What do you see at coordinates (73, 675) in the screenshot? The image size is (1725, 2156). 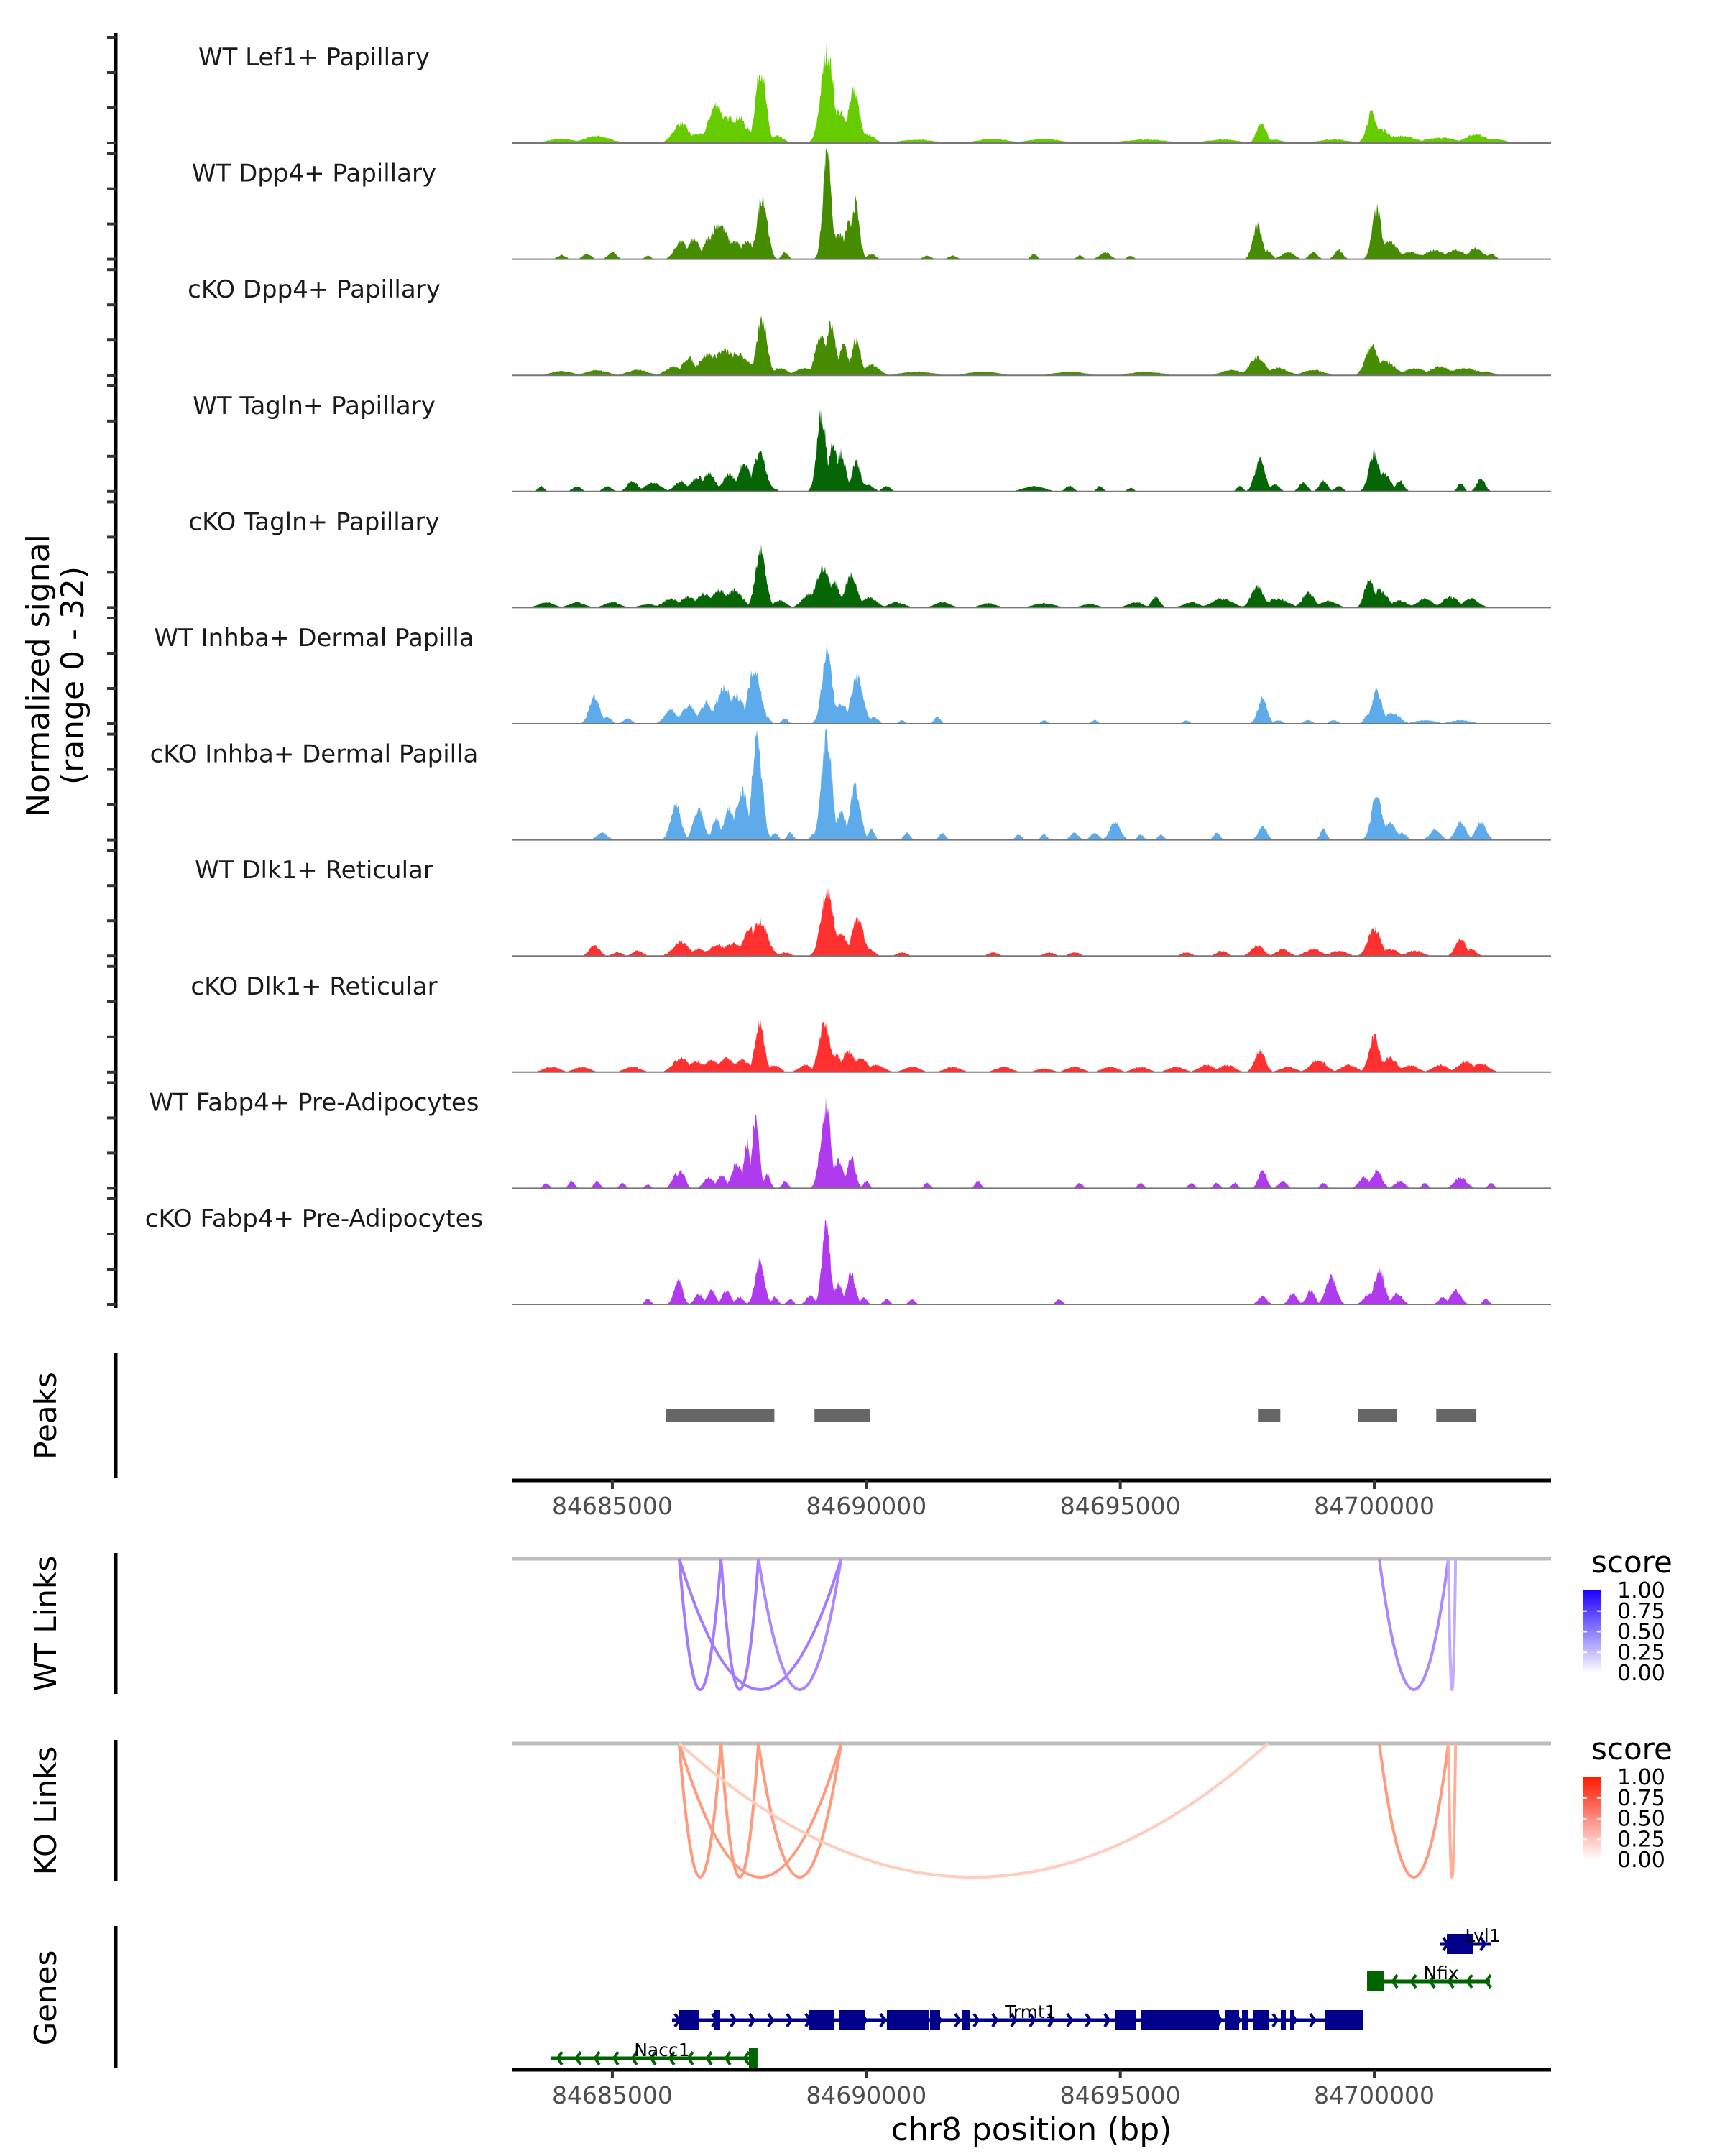 I see `coverage-ylabel-line2: (range 0 - 32)` at bounding box center [73, 675].